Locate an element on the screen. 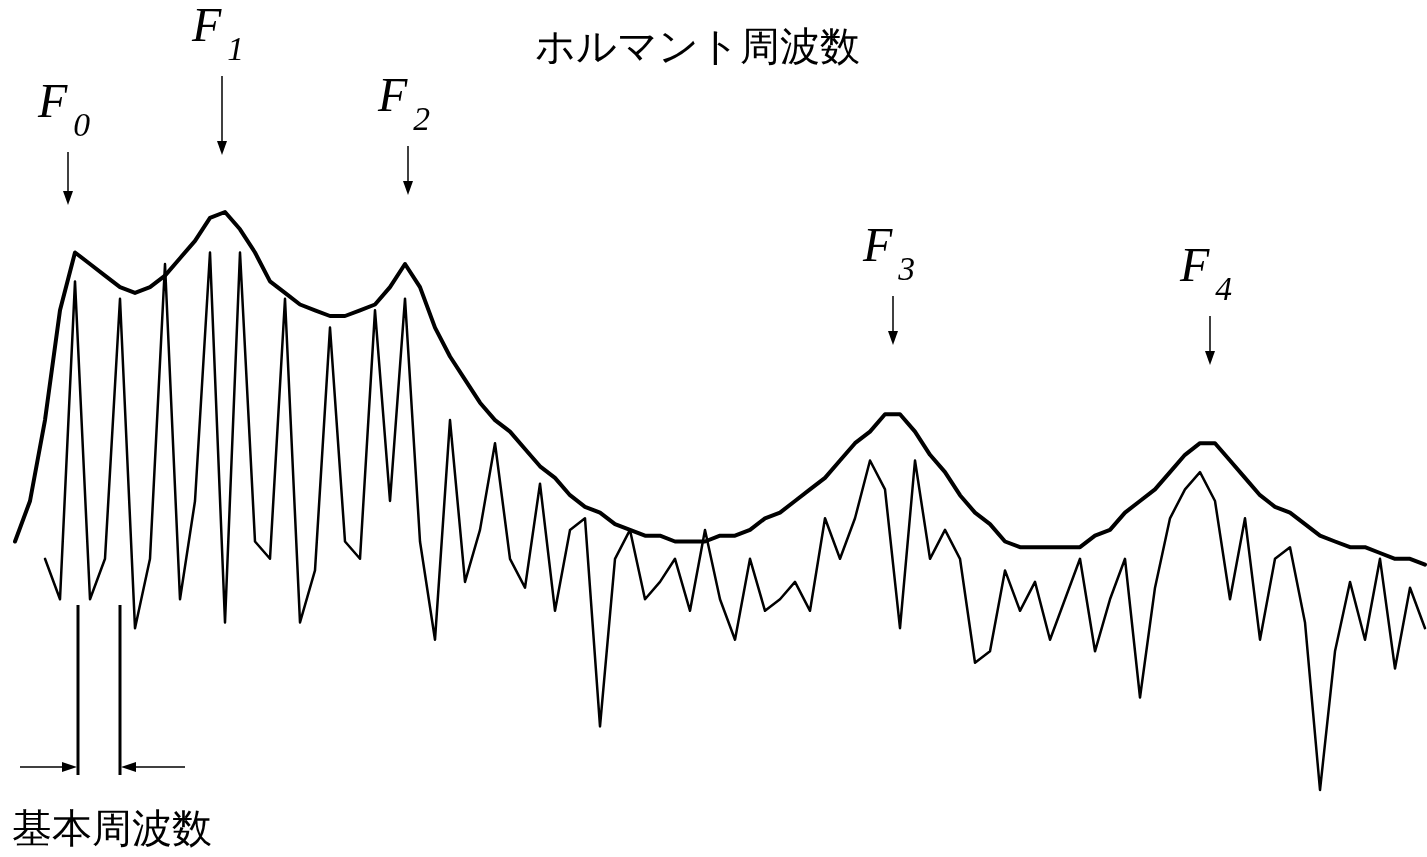 The image size is (1427, 857). text: 基本周波数 is located at coordinates (112, 828).